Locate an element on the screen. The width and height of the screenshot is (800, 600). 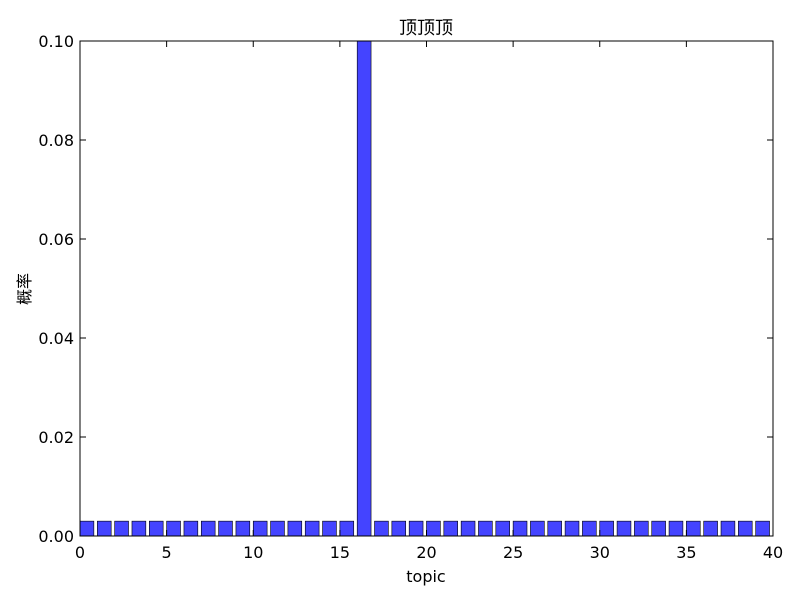
x-tick-label: 10 is located at coordinates (253, 552).